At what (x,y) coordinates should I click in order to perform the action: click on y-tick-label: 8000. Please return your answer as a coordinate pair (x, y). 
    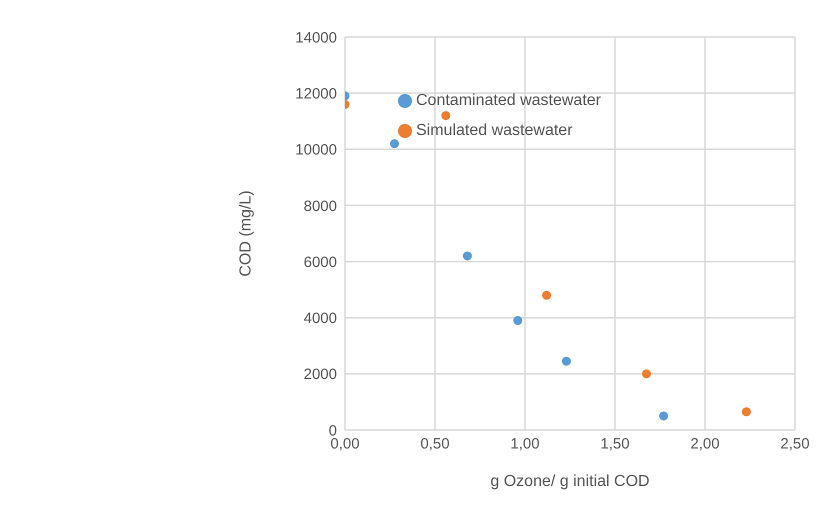
    Looking at the image, I should click on (320, 206).